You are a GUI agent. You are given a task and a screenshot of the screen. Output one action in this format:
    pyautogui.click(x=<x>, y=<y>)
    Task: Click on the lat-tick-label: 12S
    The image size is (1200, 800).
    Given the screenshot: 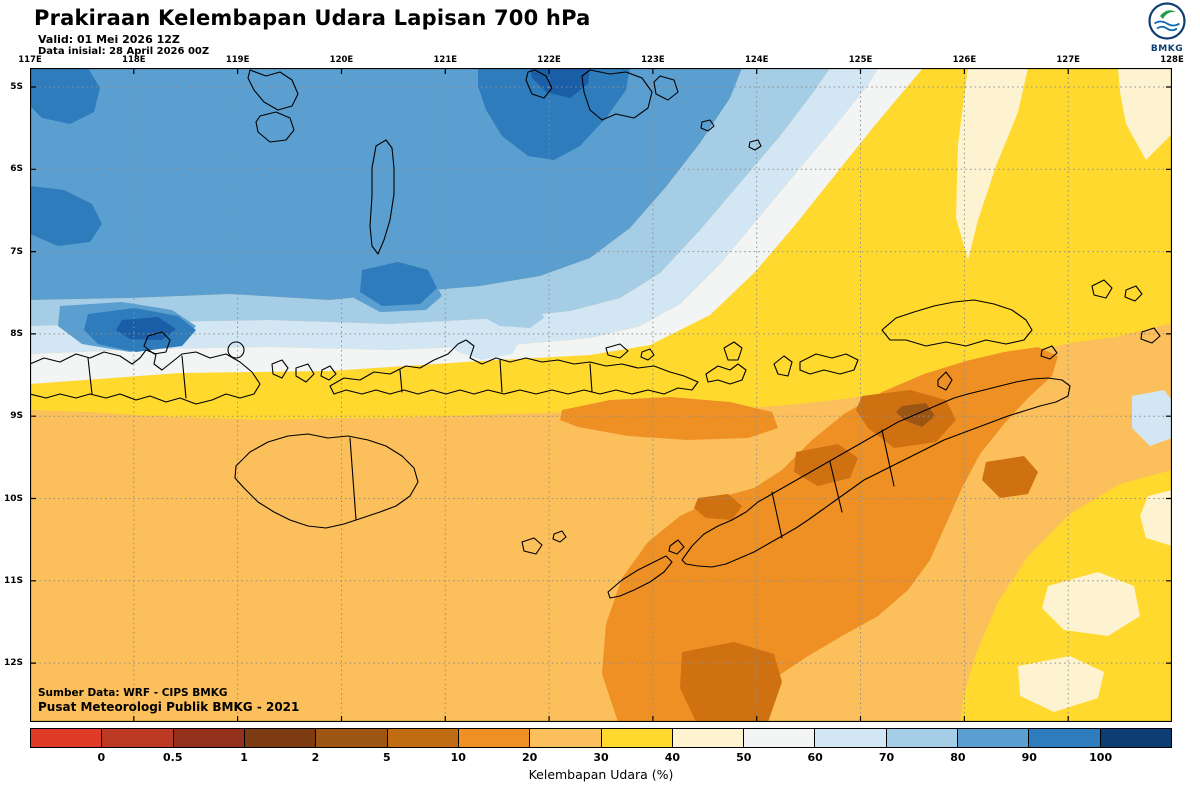 What is the action you would take?
    pyautogui.click(x=13, y=663)
    